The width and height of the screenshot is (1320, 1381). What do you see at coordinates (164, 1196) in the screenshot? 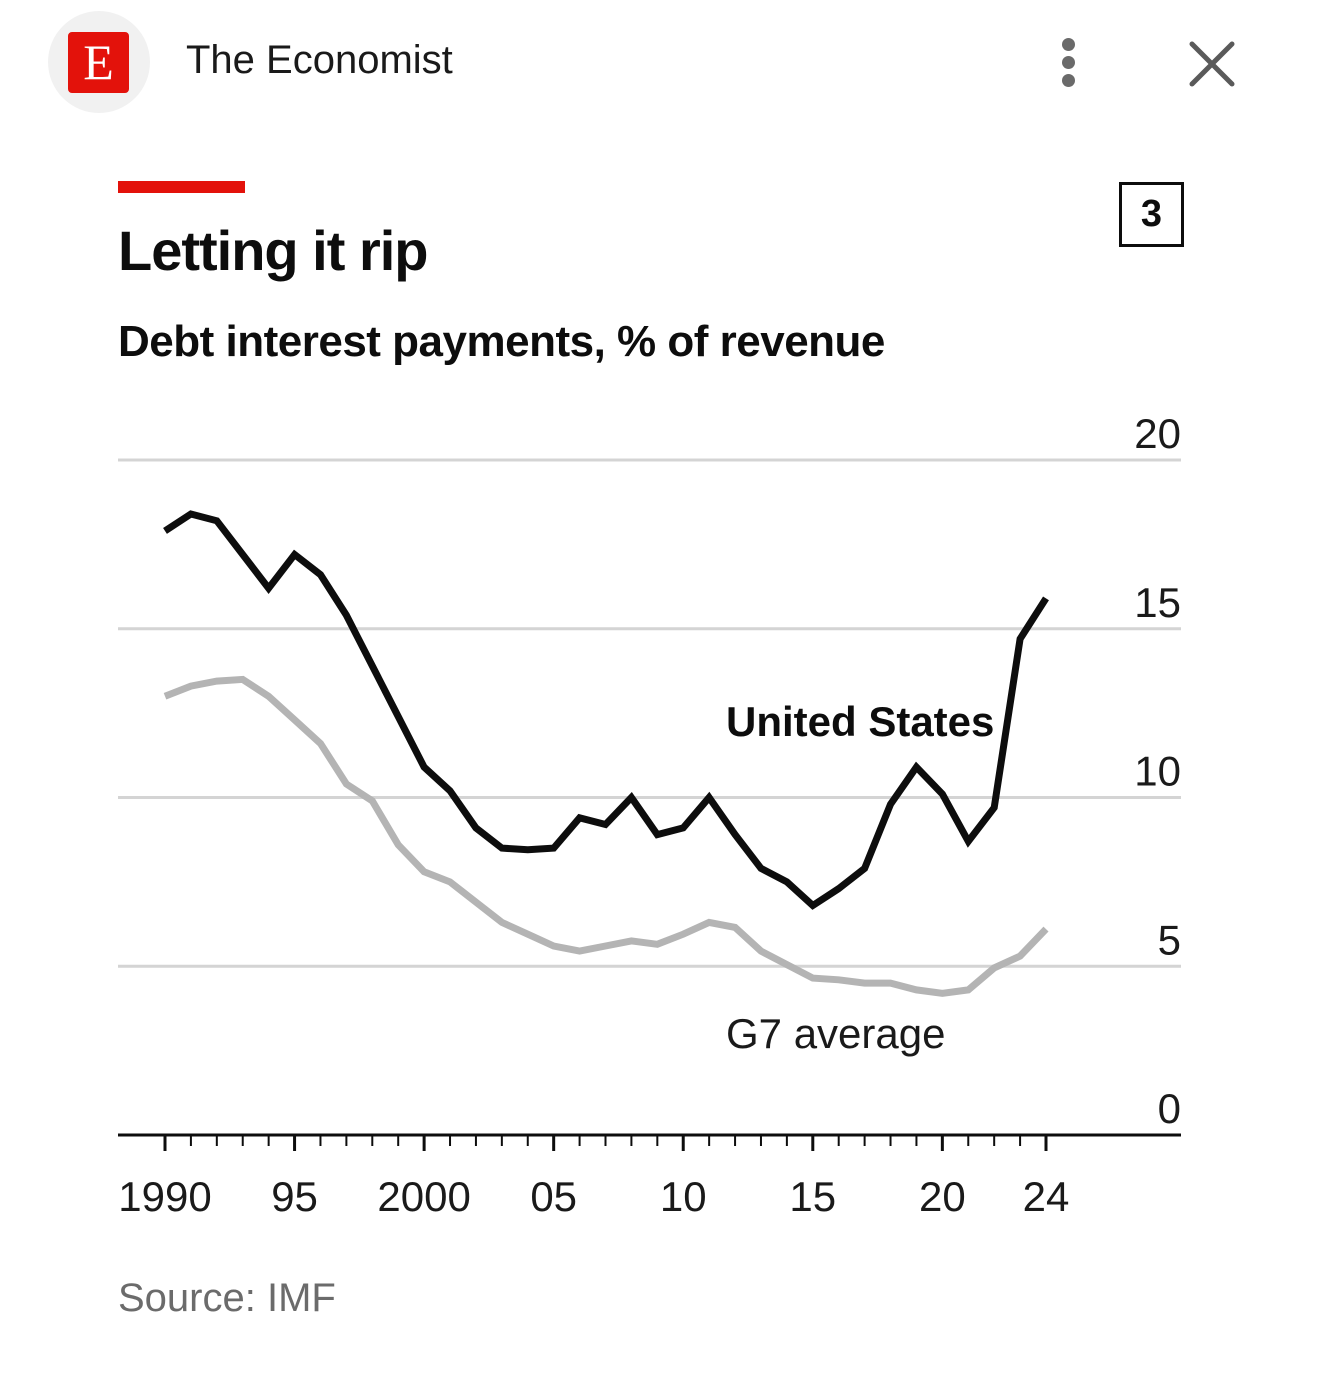
I see `x-tick-label: 1990` at bounding box center [164, 1196].